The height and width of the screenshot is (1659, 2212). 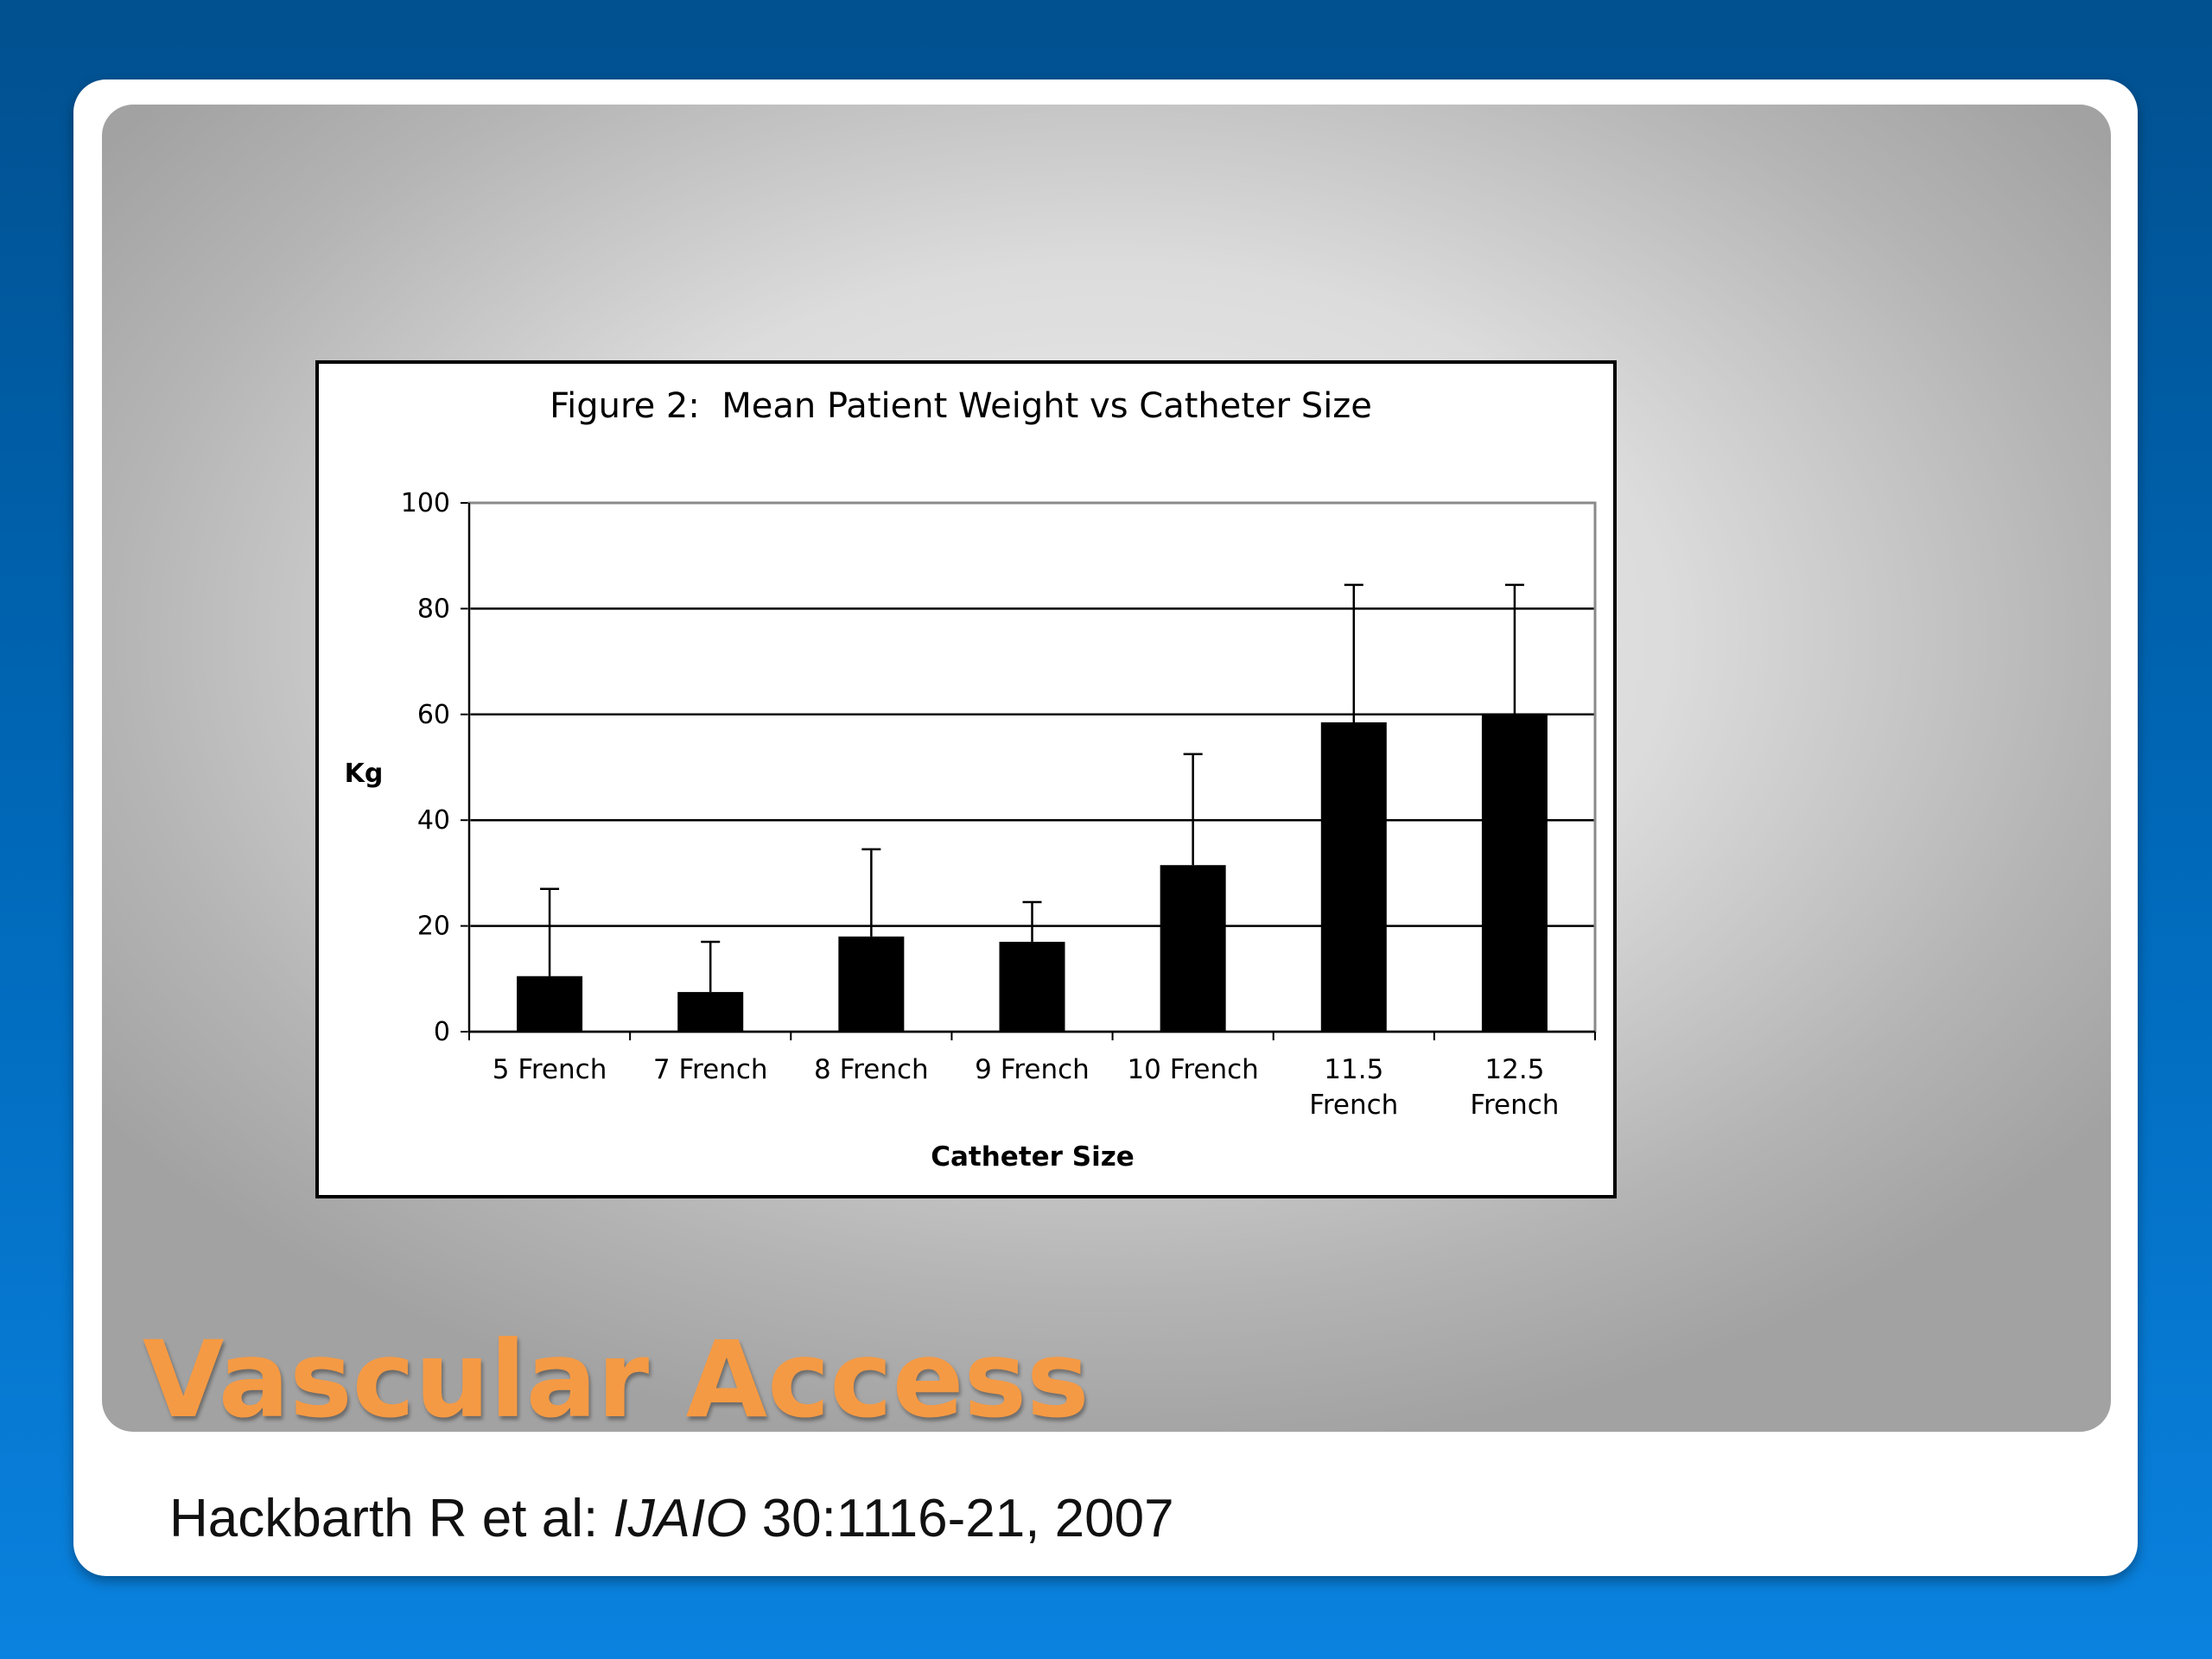 What do you see at coordinates (433, 609) in the screenshot?
I see `y-tick-label: 80` at bounding box center [433, 609].